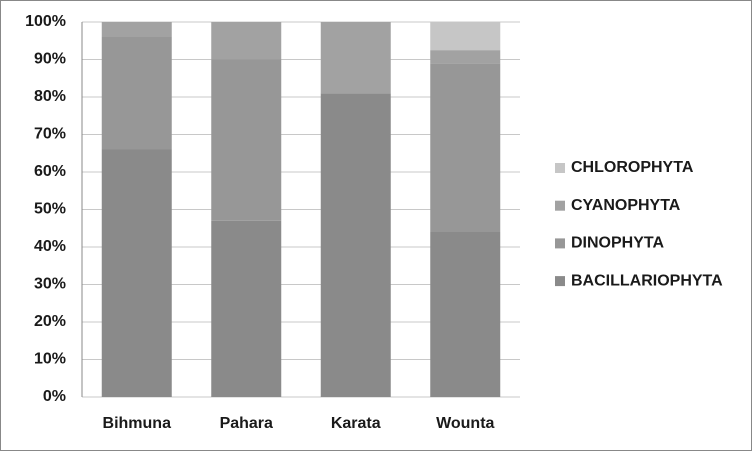 The height and width of the screenshot is (451, 752). I want to click on y-tick-label: 70%, so click(50, 134).